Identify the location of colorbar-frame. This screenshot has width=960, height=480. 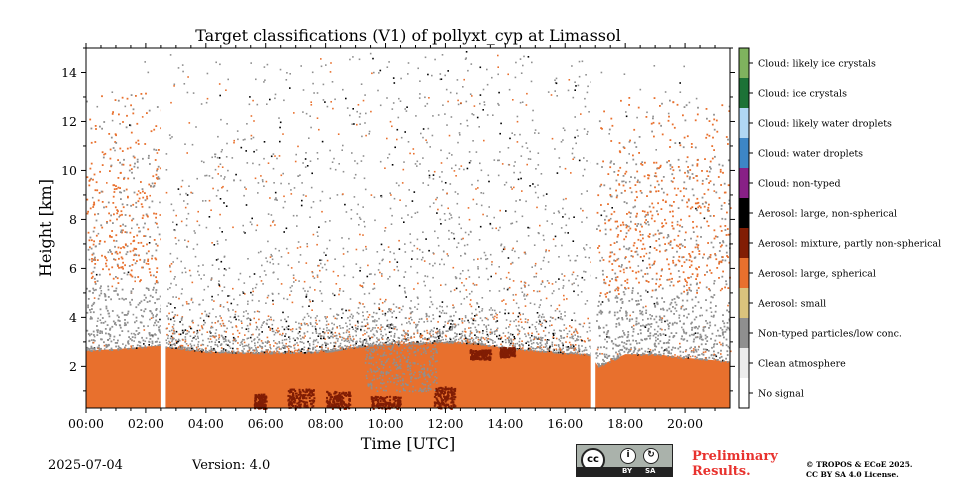
(744, 228).